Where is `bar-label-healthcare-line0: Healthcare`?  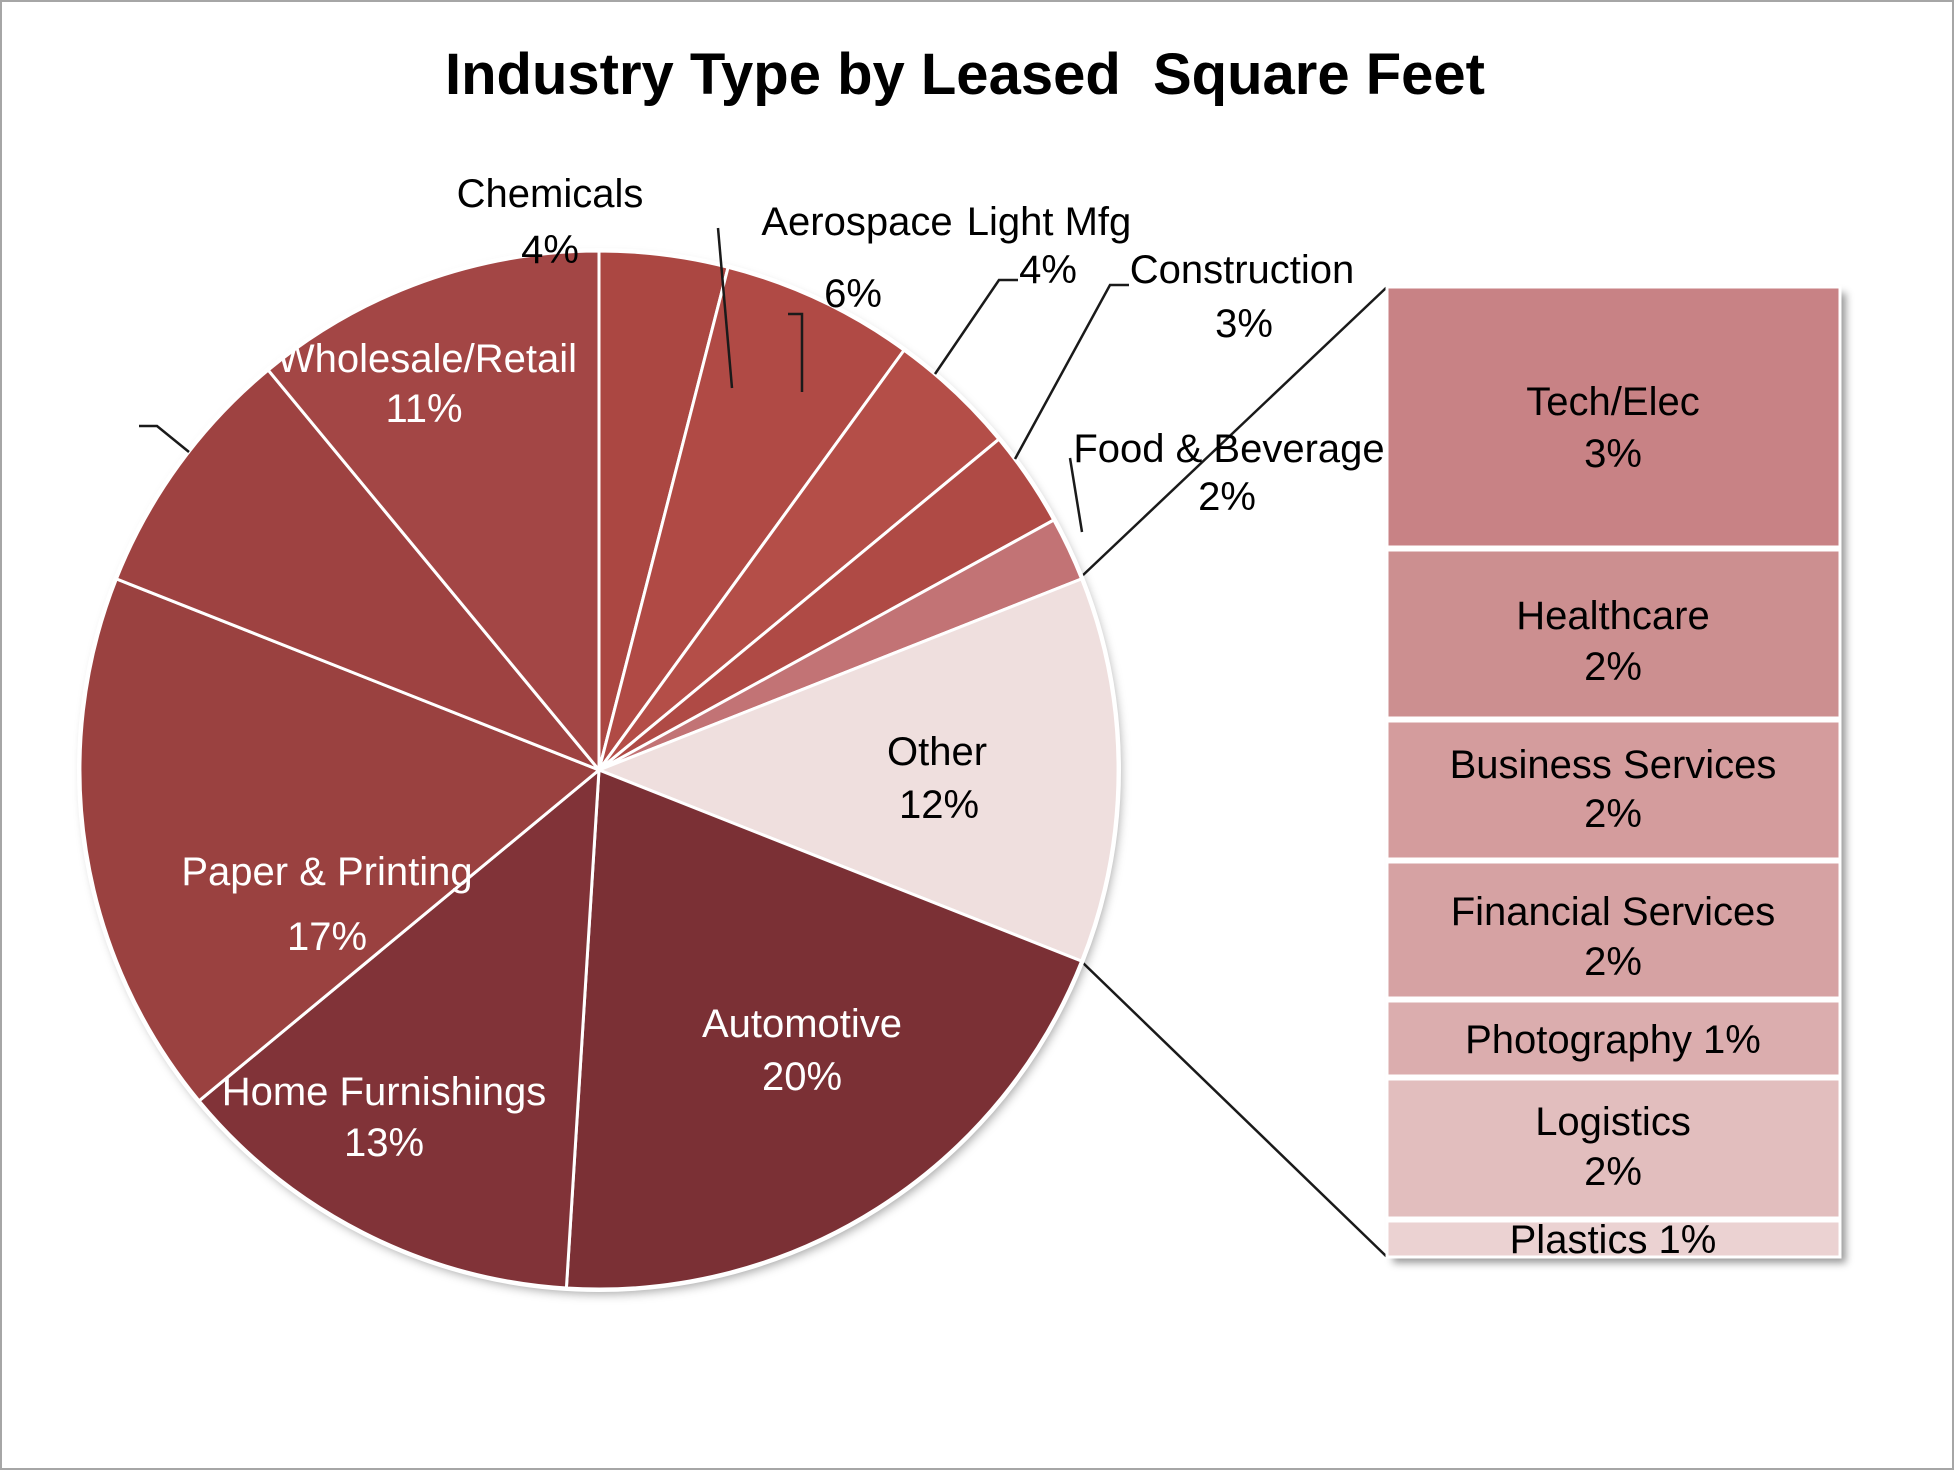
bar-label-healthcare-line0: Healthcare is located at coordinates (1612, 616).